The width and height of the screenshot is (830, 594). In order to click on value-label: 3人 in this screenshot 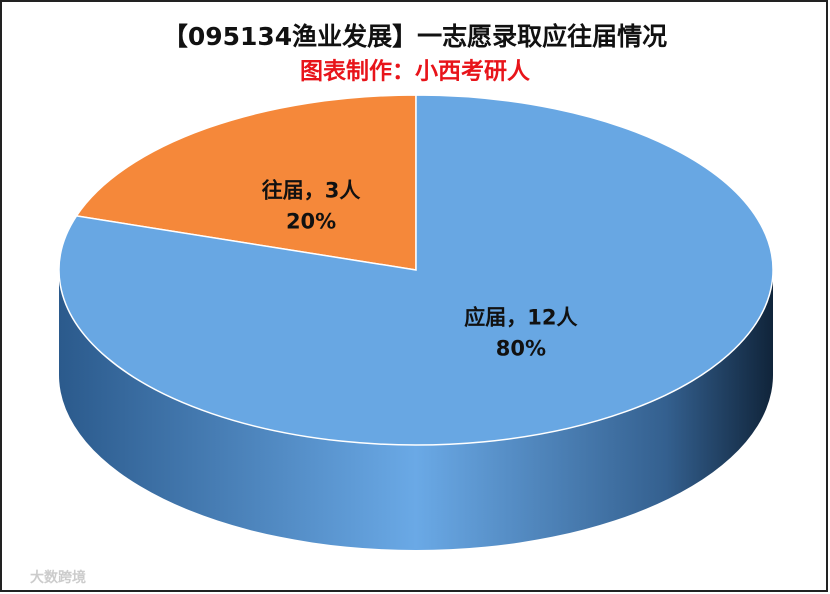, I will do `click(343, 190)`.